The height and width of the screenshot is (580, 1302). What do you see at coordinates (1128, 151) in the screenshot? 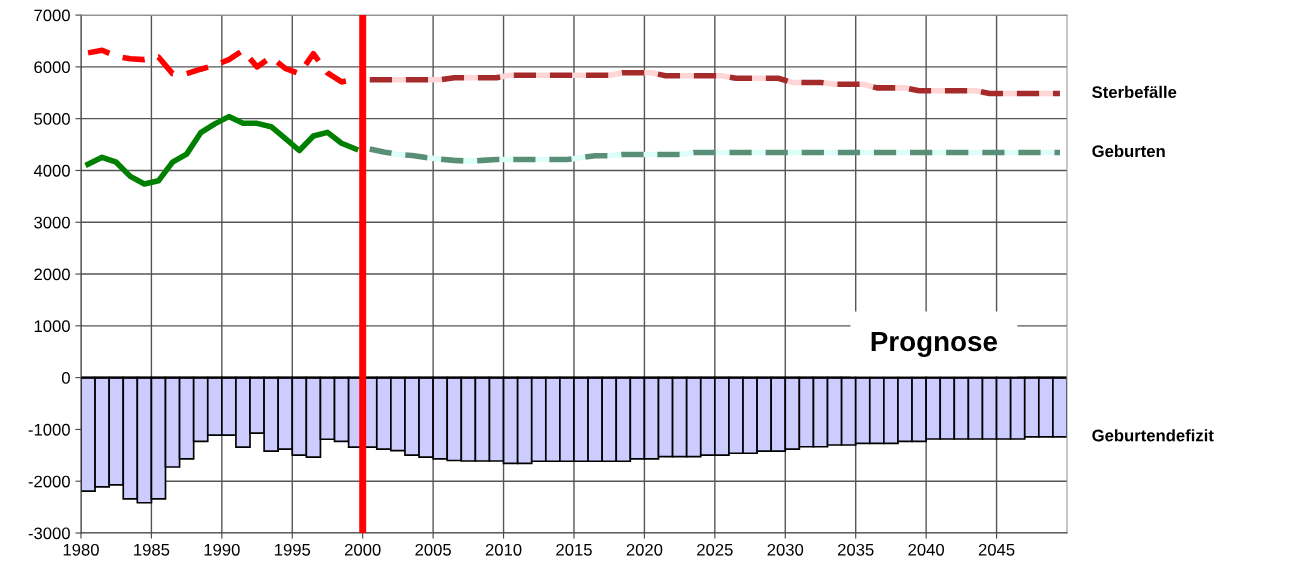
I see `series-label: Geburten` at bounding box center [1128, 151].